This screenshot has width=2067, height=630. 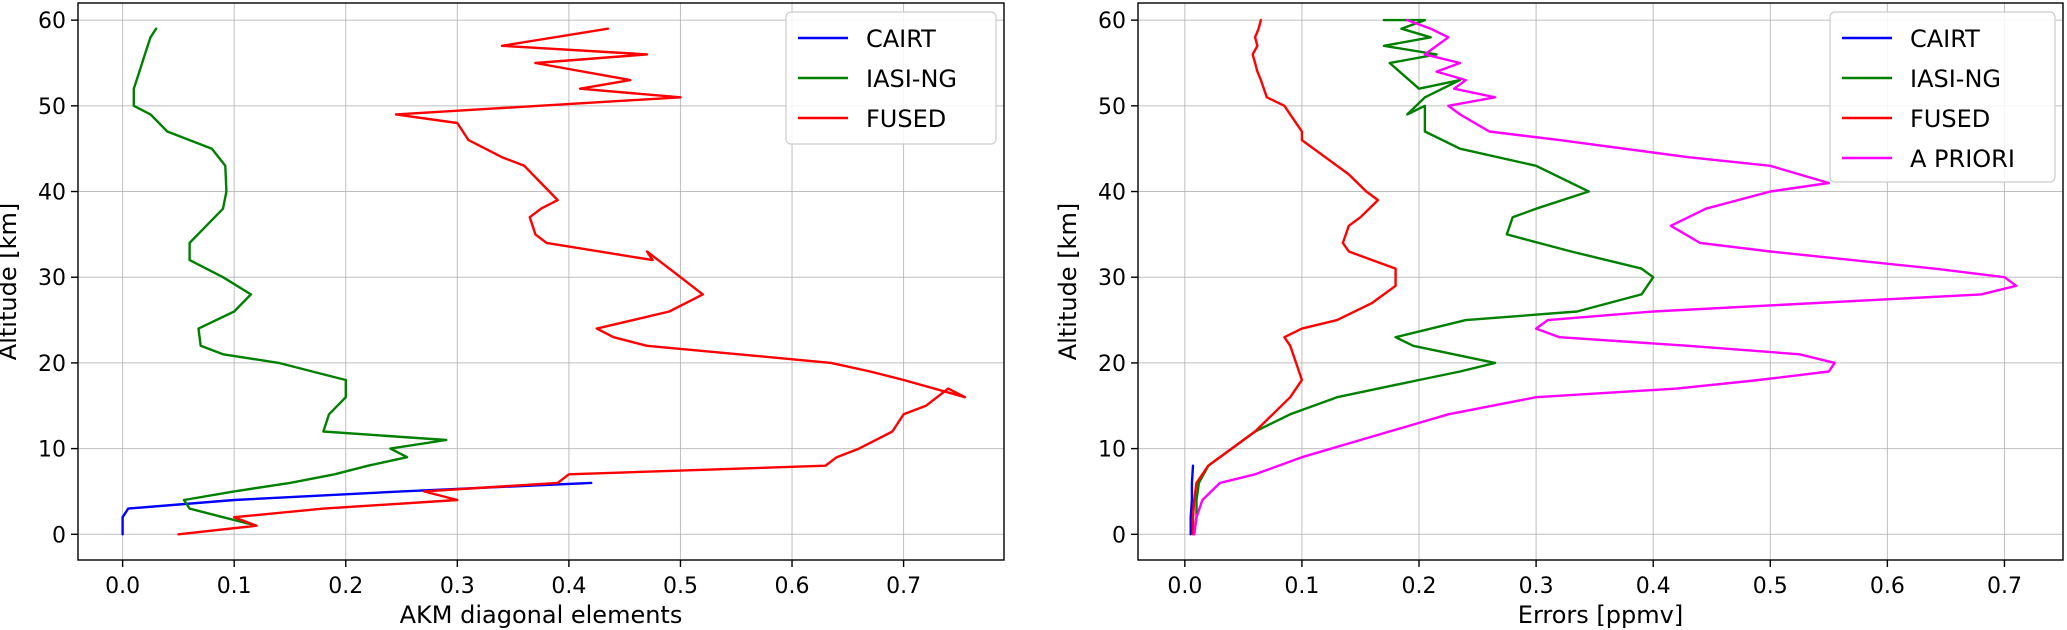 What do you see at coordinates (290, 277) in the screenshot?
I see `series-line-iasi-ng` at bounding box center [290, 277].